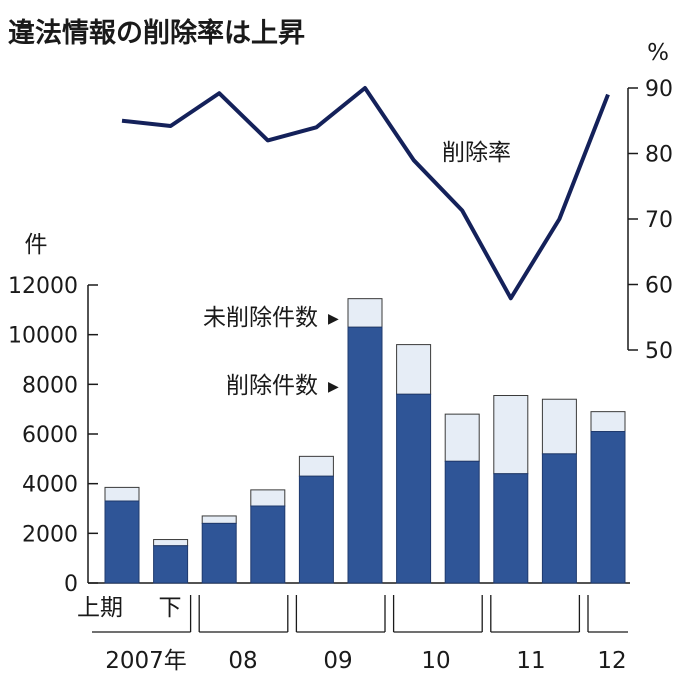 Image resolution: width=680 pixels, height=680 pixels. What do you see at coordinates (146, 661) in the screenshot?
I see `year-label: 2007年` at bounding box center [146, 661].